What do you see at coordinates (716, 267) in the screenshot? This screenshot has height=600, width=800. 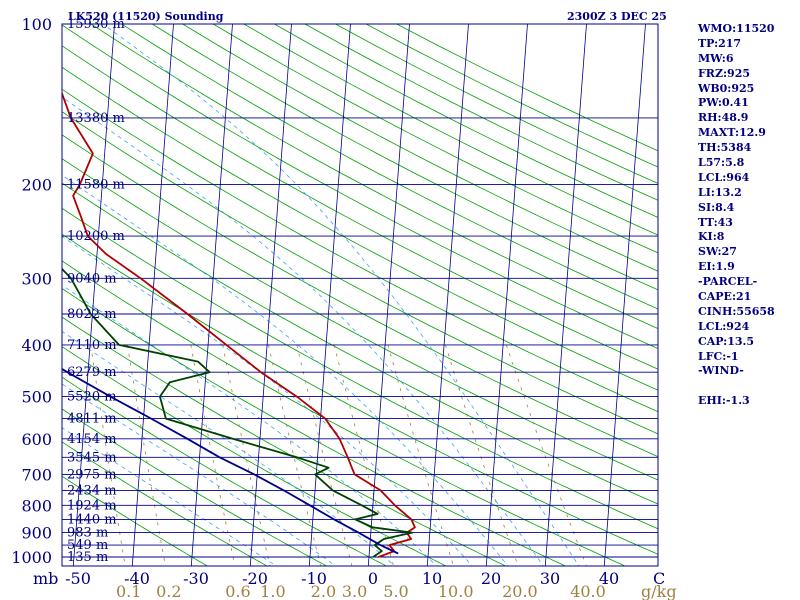 I see `sounding-index-row: EI:1.9` at bounding box center [716, 267].